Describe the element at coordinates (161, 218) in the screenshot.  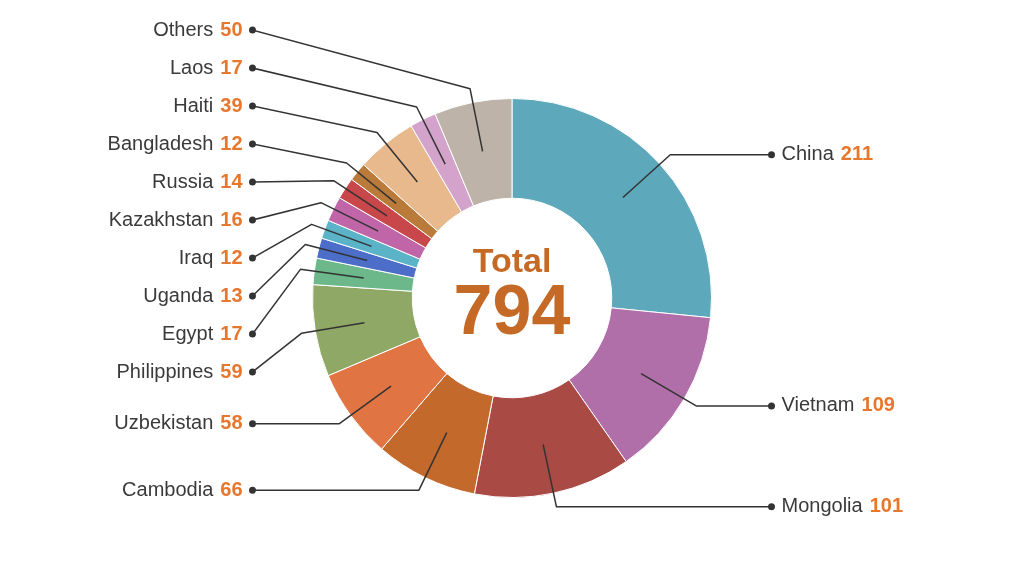
I see `slice-label: Kazakhstan` at that location.